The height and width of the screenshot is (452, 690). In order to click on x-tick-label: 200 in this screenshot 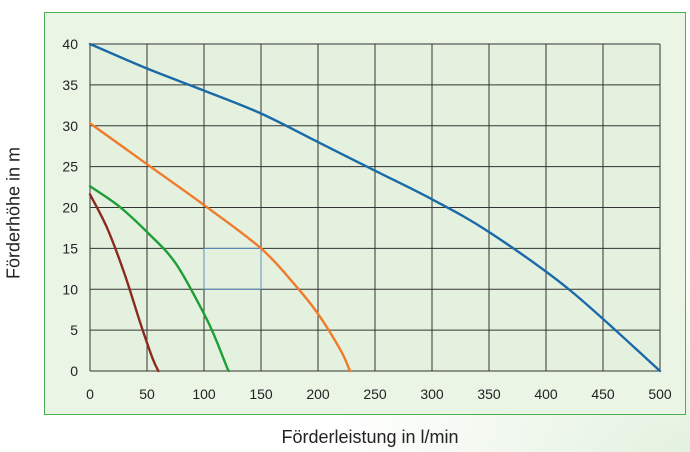, I will do `click(318, 394)`.